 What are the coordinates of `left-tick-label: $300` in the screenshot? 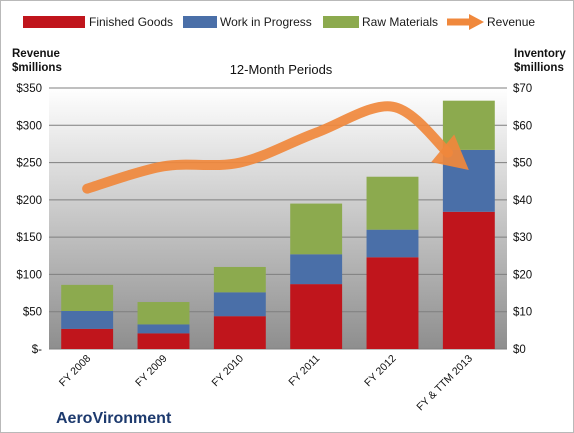 It's located at (29, 126).